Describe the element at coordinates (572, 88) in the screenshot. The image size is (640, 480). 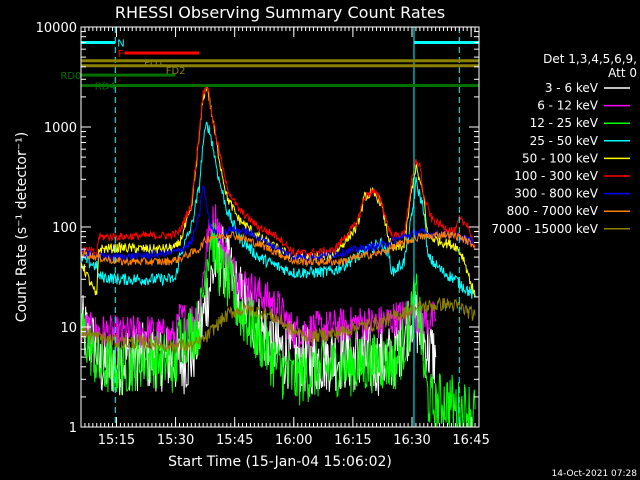
I see `legend-label: 3 - 6 keV` at that location.